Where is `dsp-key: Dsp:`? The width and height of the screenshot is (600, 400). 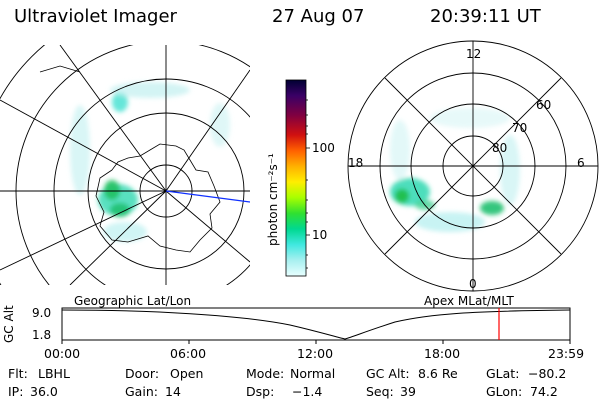 dsp-key: Dsp: is located at coordinates (260, 391).